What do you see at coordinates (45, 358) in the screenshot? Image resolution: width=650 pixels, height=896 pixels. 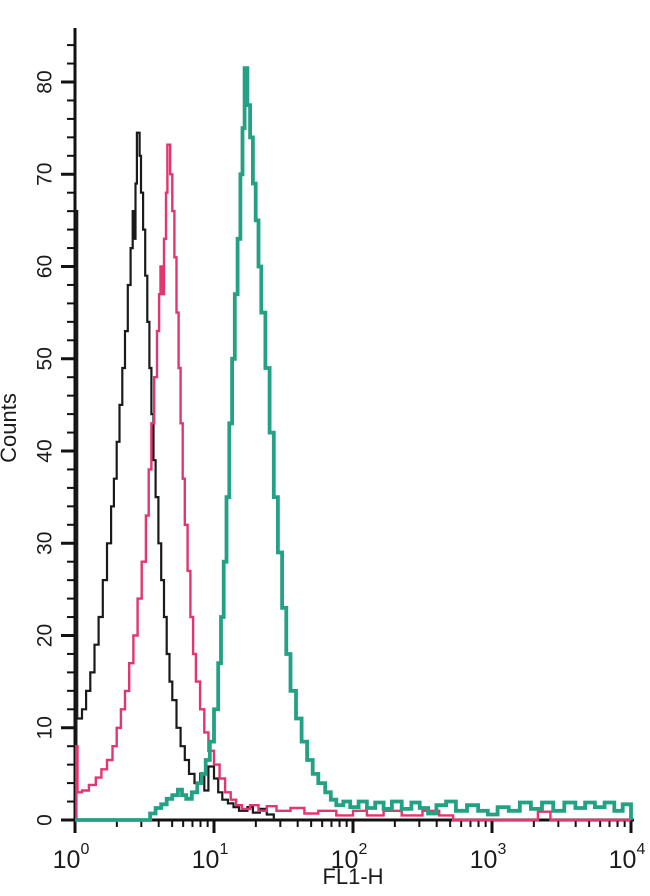 I see `y-tick-label: 50` at bounding box center [45, 358].